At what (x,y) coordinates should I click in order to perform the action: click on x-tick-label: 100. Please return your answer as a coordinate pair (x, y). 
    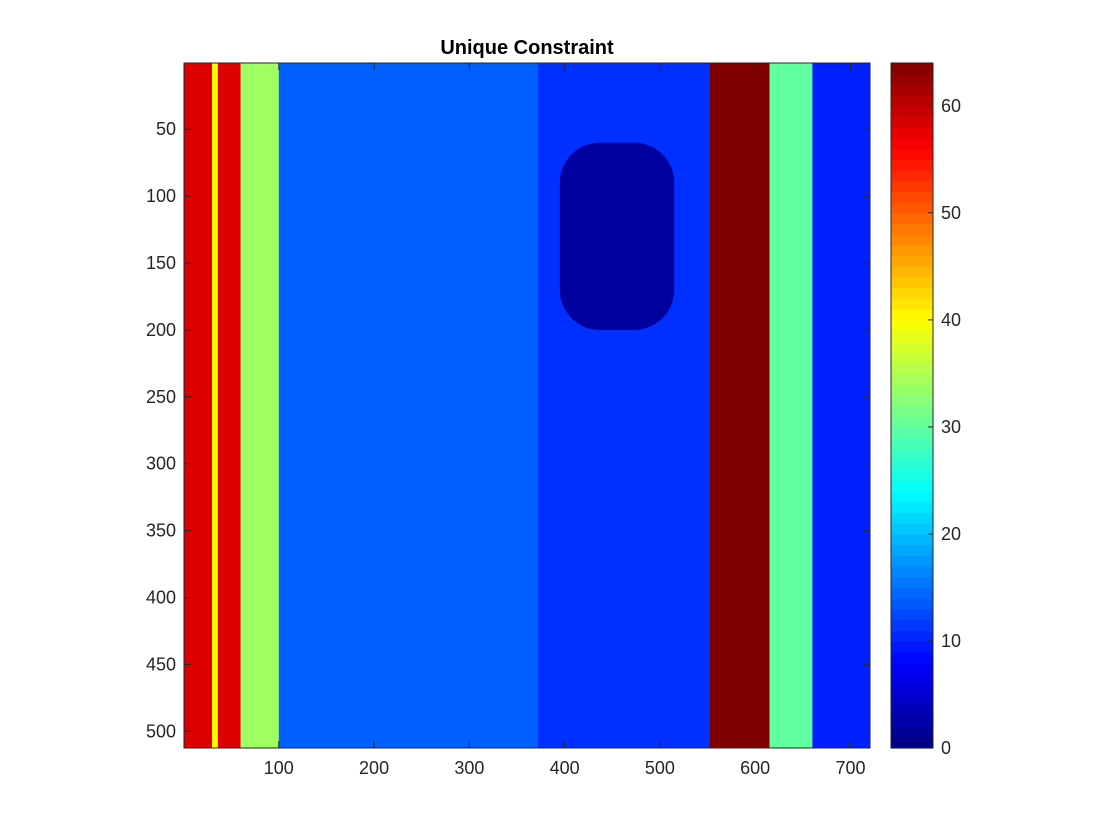
    Looking at the image, I should click on (279, 768).